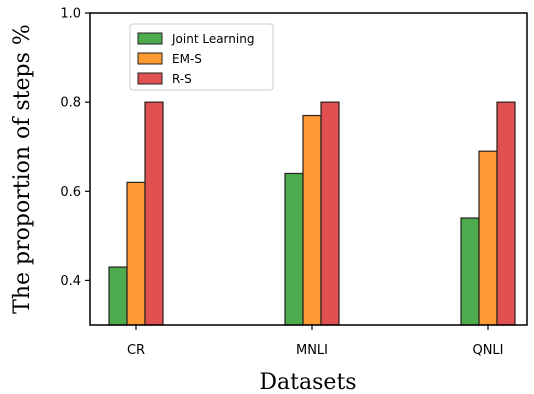 This screenshot has width=534, height=394. I want to click on bar-qnli-em-s, so click(488, 238).